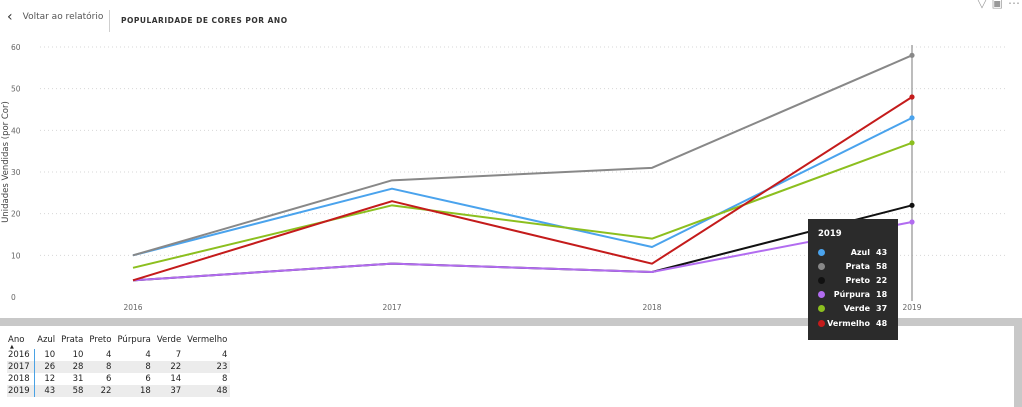  I want to click on tooltip-series-value: 22, so click(882, 280).